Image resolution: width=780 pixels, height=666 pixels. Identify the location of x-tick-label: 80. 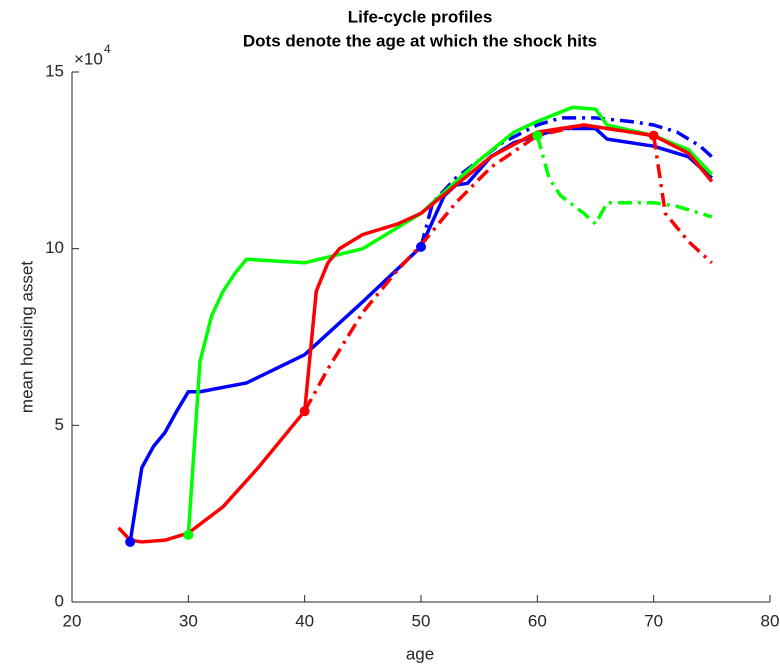
(770, 620).